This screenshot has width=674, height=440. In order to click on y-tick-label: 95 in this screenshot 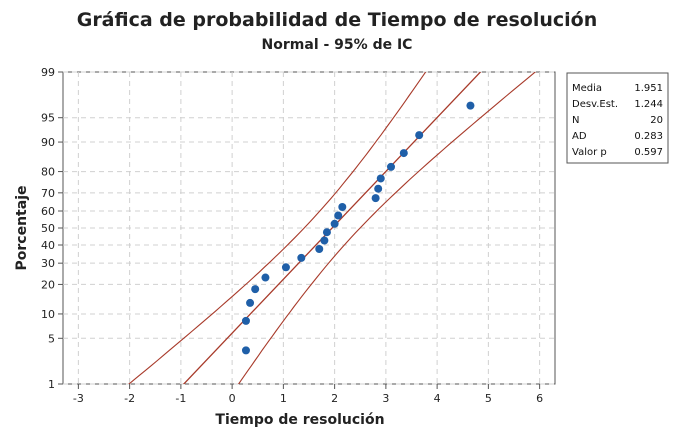, I will do `click(48, 118)`.